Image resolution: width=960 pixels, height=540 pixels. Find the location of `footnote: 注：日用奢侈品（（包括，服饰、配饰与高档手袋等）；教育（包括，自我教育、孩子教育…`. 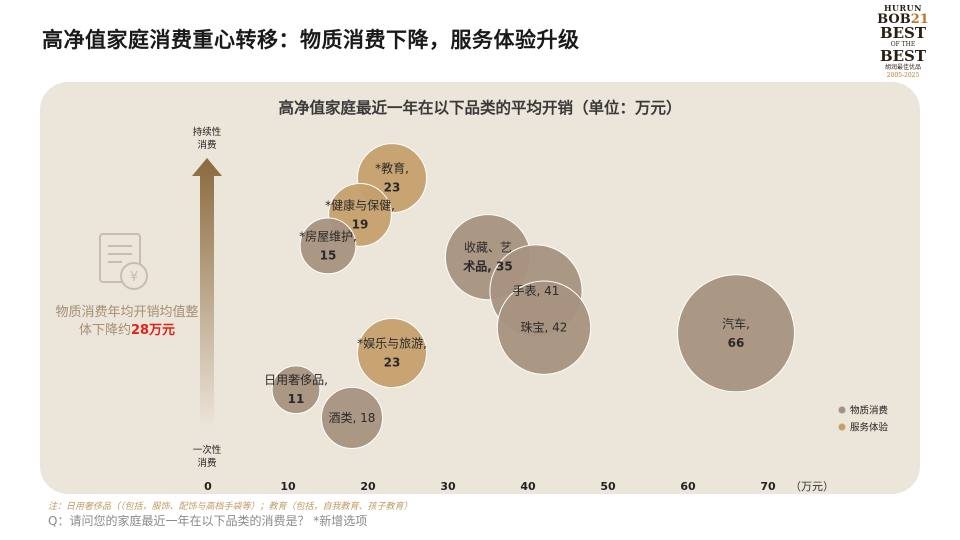

footnote: 注：日用奢侈品（（包括，服饰、配饰与高档手袋等）；教育（包括，自我教育、孩子教育… is located at coordinates (230, 507).